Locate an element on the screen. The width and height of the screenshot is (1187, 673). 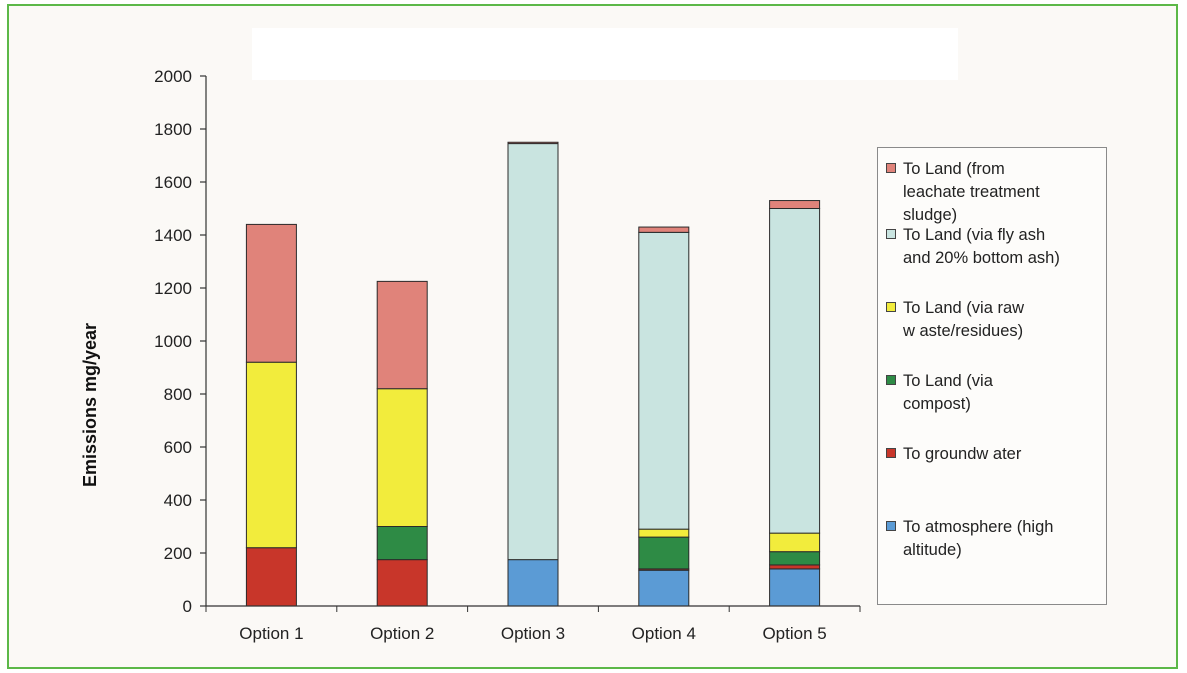
y-tick-label: 600 is located at coordinates (178, 447).